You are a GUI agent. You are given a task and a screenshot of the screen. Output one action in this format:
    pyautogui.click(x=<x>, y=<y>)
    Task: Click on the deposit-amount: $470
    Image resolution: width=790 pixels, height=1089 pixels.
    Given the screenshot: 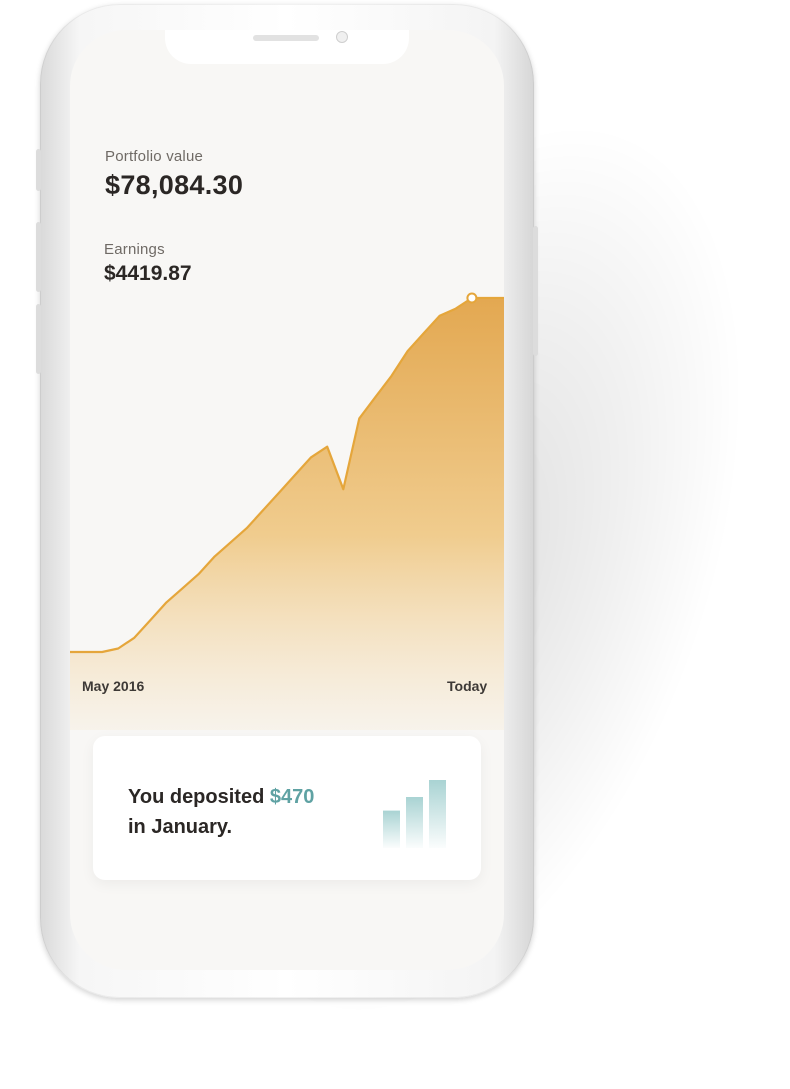 What is the action you would take?
    pyautogui.click(x=292, y=797)
    